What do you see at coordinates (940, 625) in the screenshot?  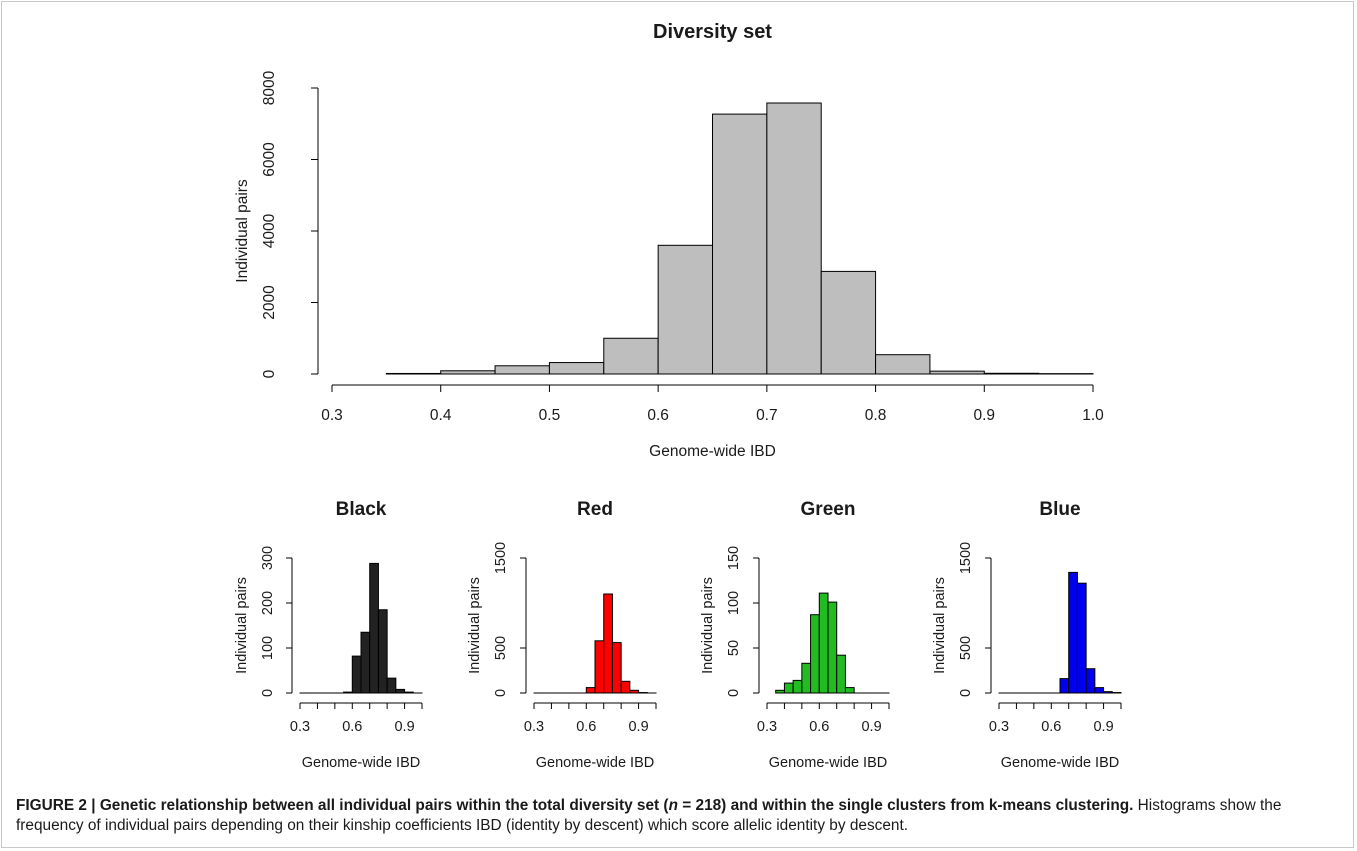 I see `y-axis-label-blue: Individual pairs` at bounding box center [940, 625].